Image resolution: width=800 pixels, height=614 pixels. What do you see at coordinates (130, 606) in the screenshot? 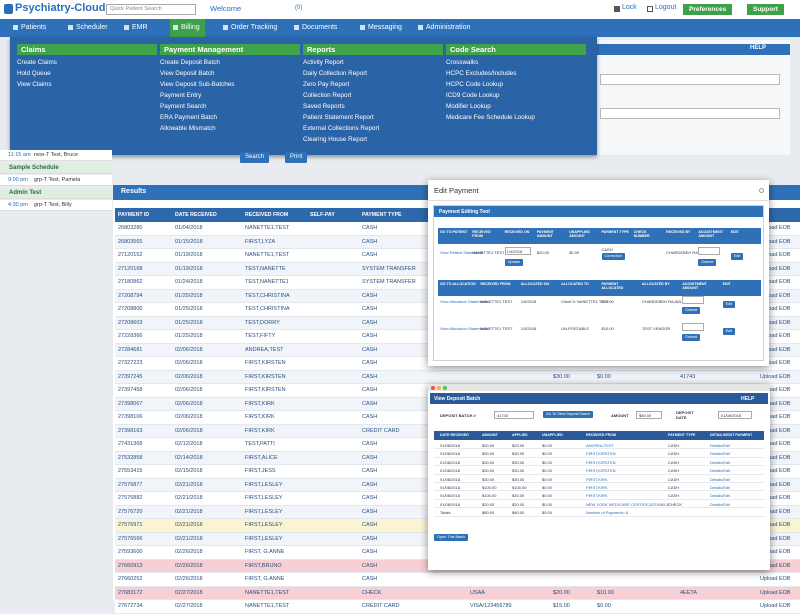
I see `cell: 27672734` at bounding box center [130, 606].